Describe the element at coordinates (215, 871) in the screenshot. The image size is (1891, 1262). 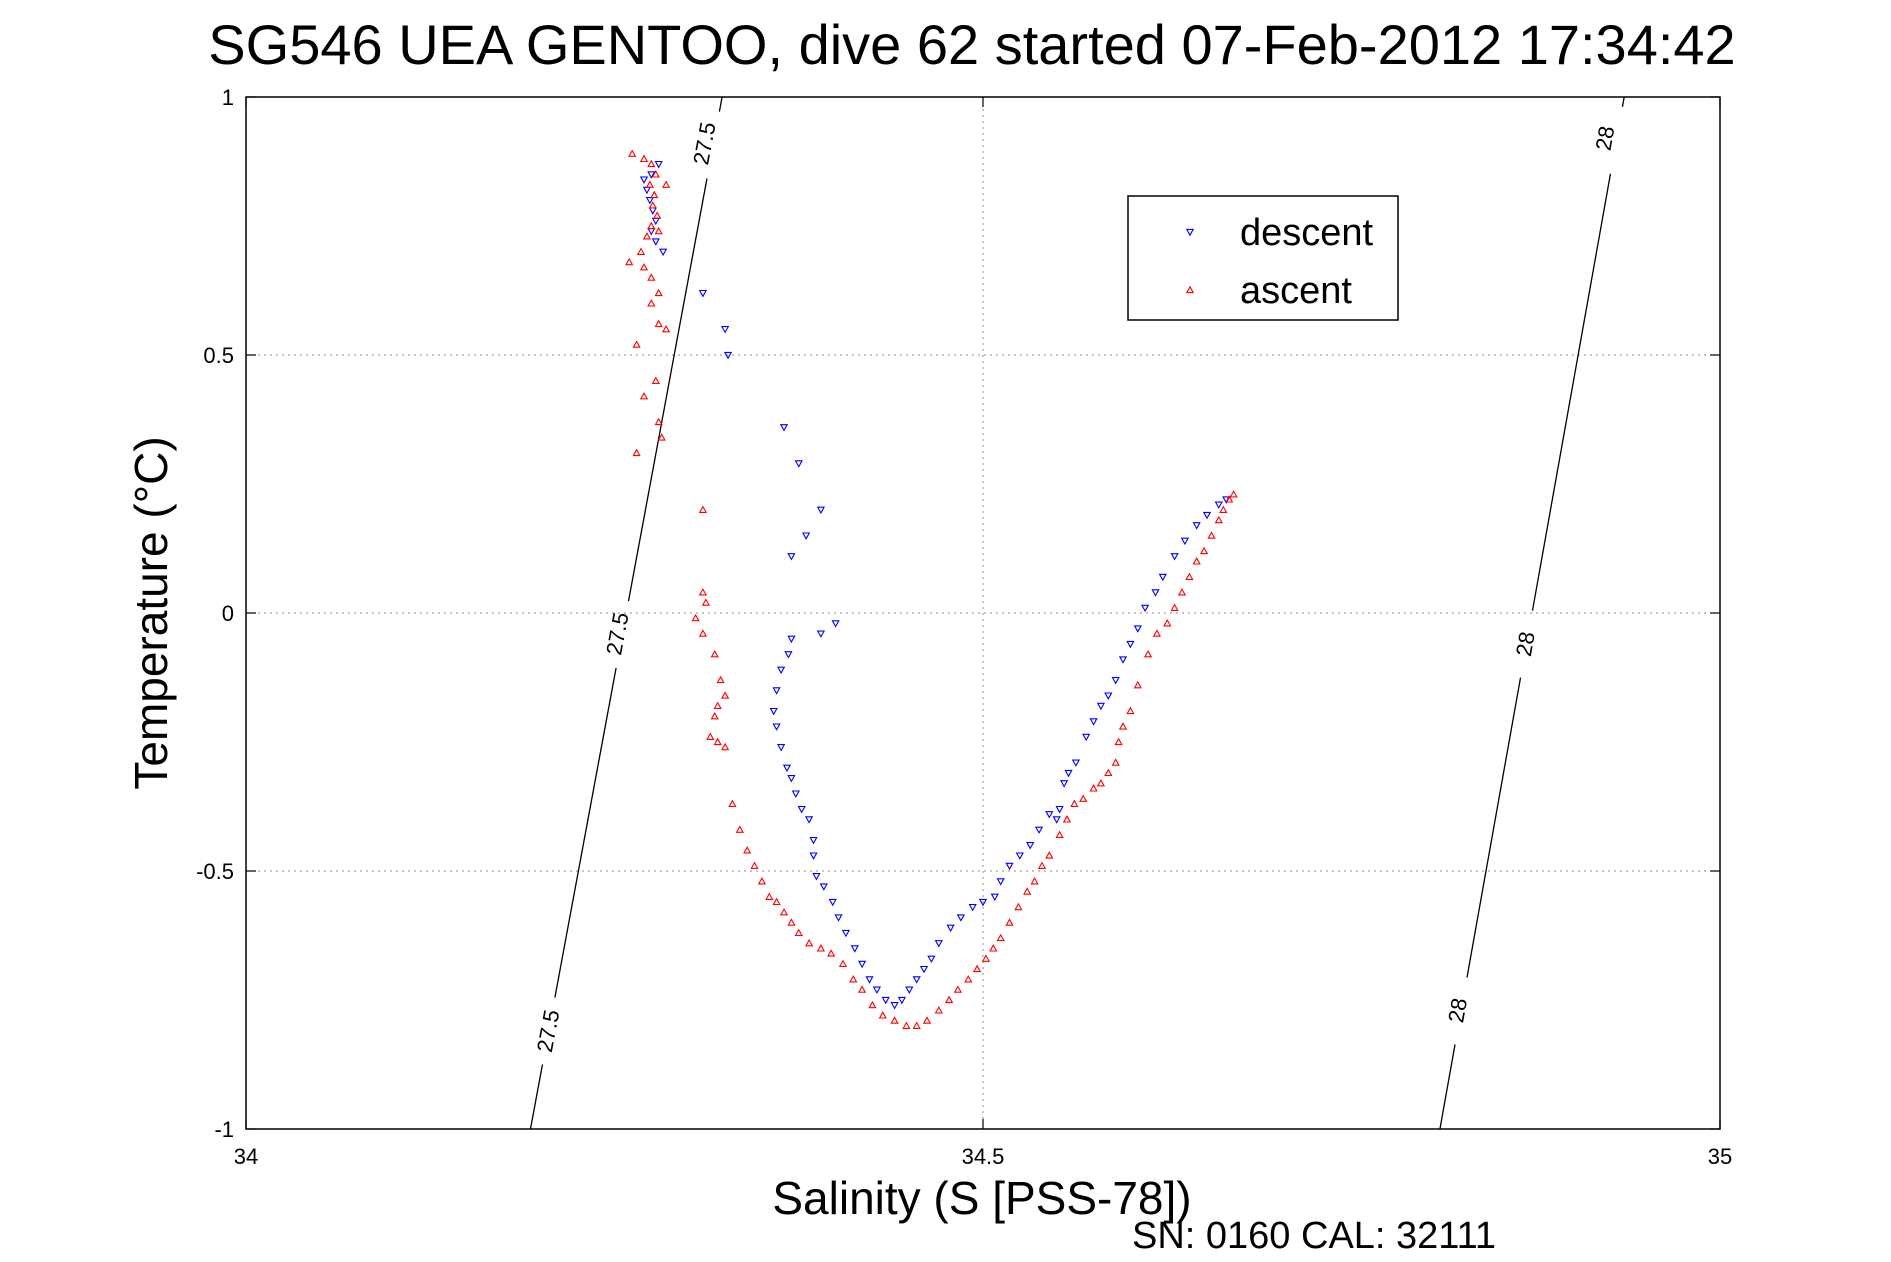
I see `y-tick-label: -0.5` at that location.